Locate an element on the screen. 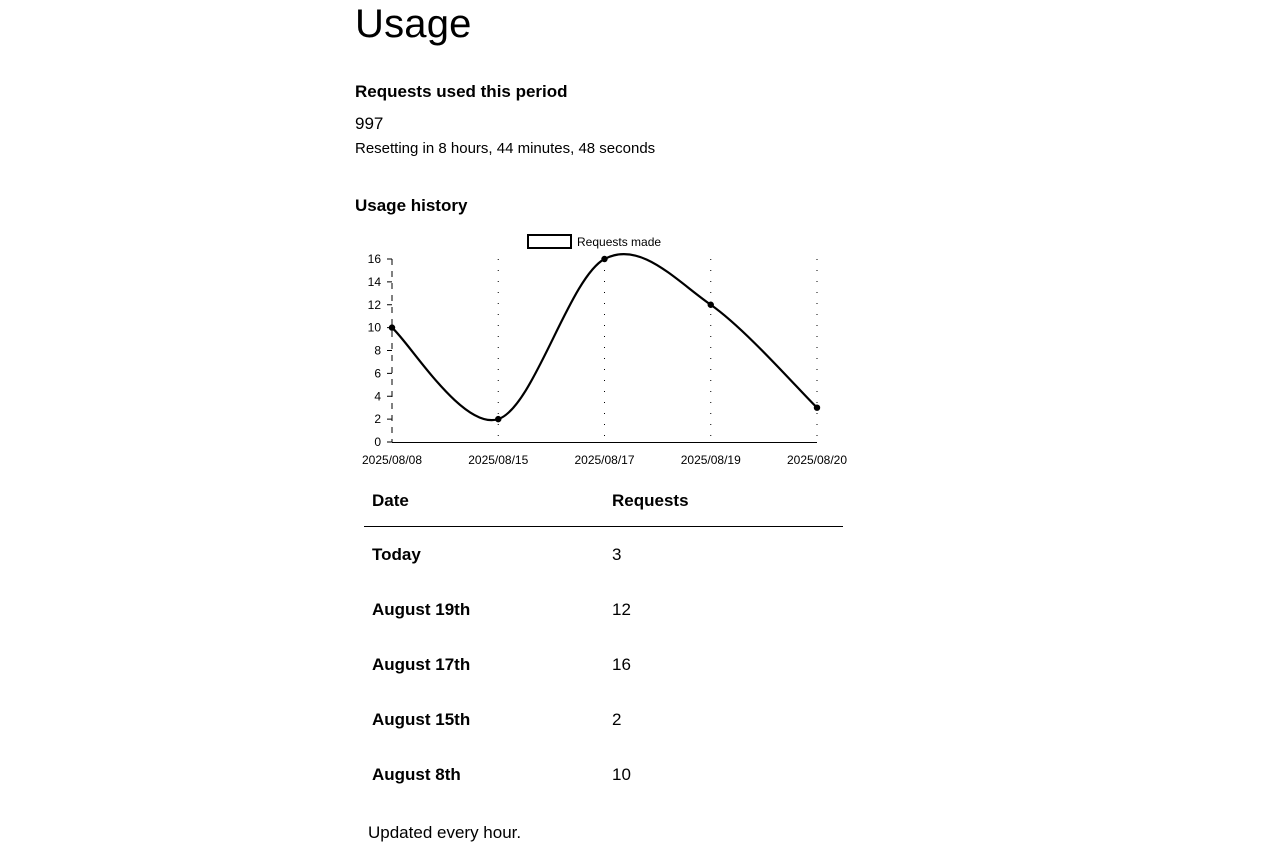 This screenshot has height=855, width=1280. requests-cell: 3 is located at coordinates (617, 554).